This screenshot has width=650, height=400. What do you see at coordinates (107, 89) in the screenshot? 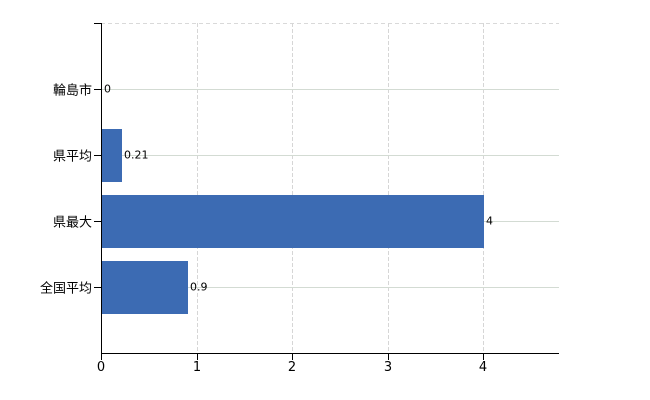
I see `value-label: 0` at bounding box center [107, 89].